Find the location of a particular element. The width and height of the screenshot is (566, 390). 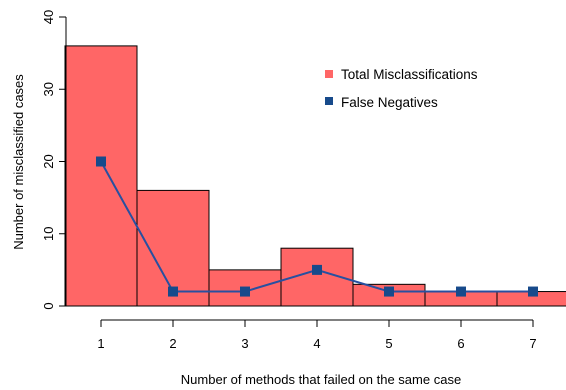

y-tick-label-10: 10 is located at coordinates (48, 234).